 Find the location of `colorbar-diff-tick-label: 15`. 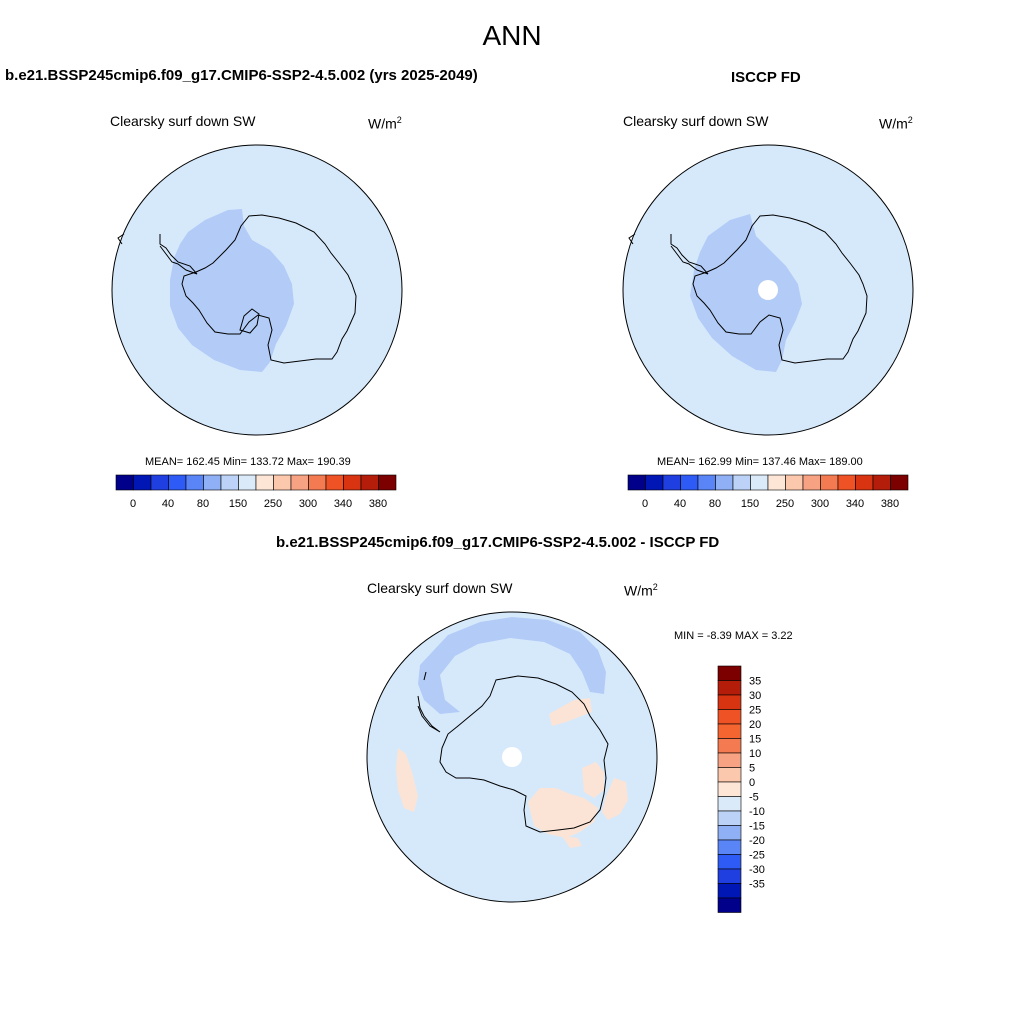

colorbar-diff-tick-label: 15 is located at coordinates (755, 740).